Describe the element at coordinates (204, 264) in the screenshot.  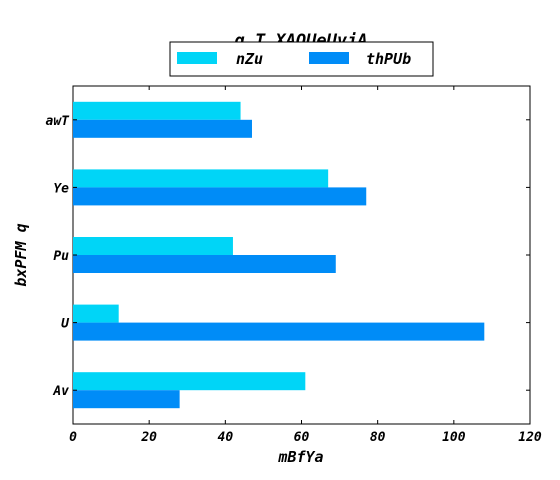
I see `bar-thpub-pu` at that location.